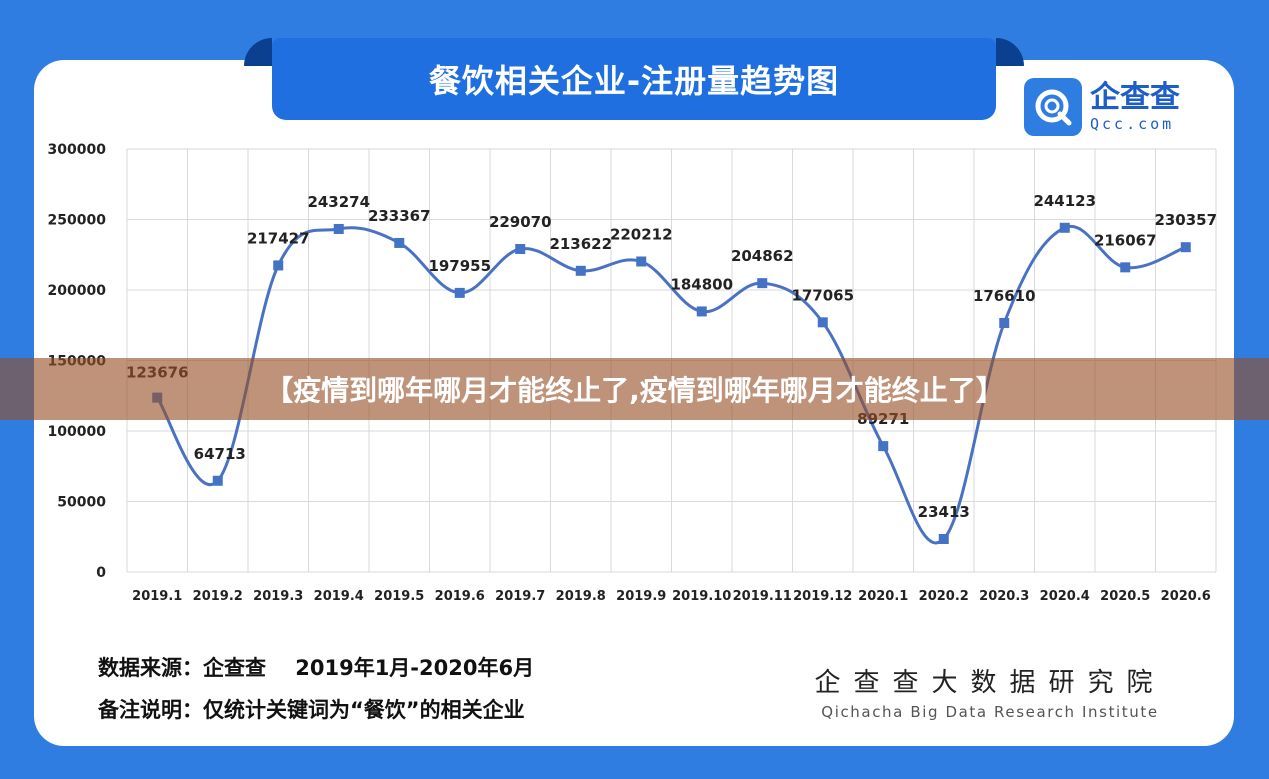 The image size is (1269, 779). What do you see at coordinates (701, 596) in the screenshot?
I see `x-tick-label: 2019.10` at bounding box center [701, 596].